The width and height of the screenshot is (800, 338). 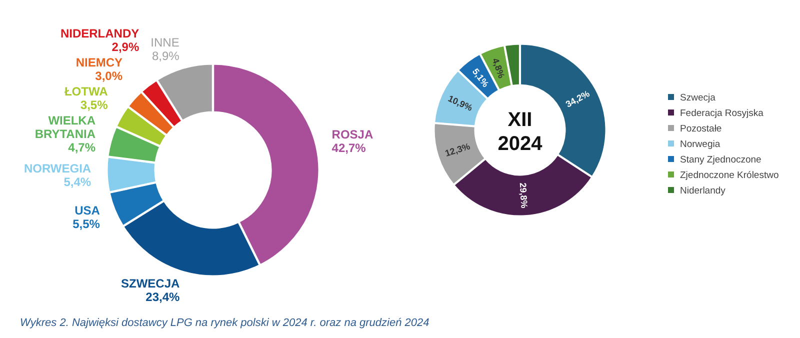 What do you see at coordinates (729, 175) in the screenshot?
I see `legend-label: Zjednoczone Królestwo` at bounding box center [729, 175].